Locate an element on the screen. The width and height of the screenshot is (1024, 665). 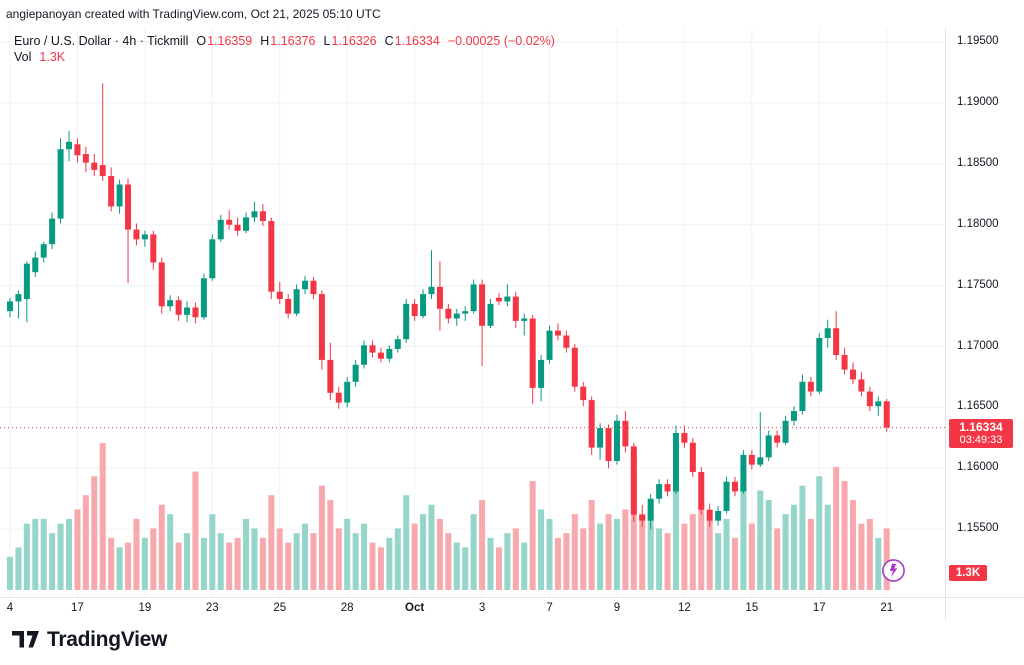
last-price-value: 1.16334 is located at coordinates (981, 426).